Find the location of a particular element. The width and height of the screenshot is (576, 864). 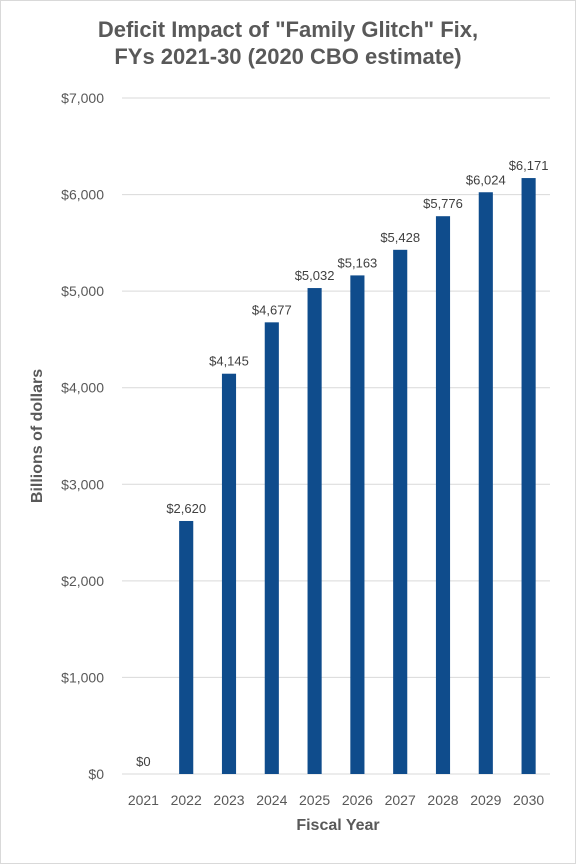

x-tick-label-2030: 2030 is located at coordinates (528, 800).